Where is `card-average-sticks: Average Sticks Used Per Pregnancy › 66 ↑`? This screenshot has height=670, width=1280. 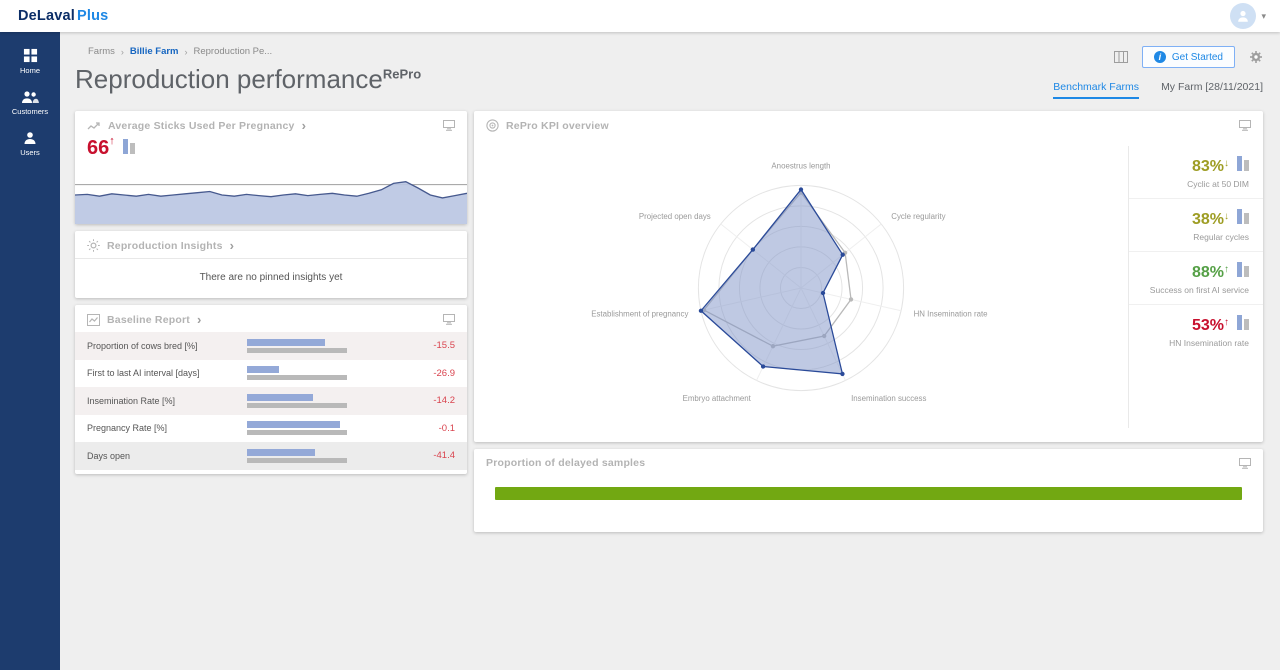
card-average-sticks: Average Sticks Used Per Pregnancy › 66 ↑ is located at coordinates (271, 167).